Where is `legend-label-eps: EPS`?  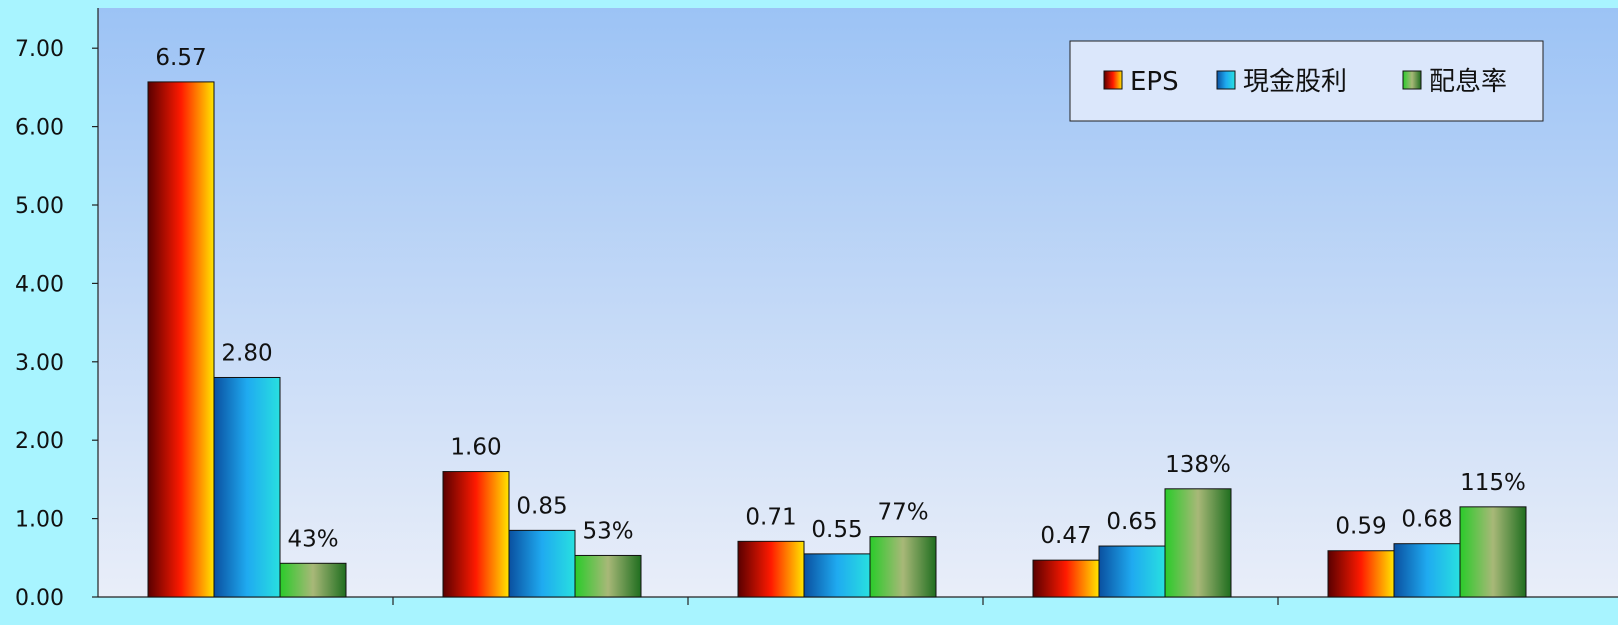 legend-label-eps: EPS is located at coordinates (1154, 82).